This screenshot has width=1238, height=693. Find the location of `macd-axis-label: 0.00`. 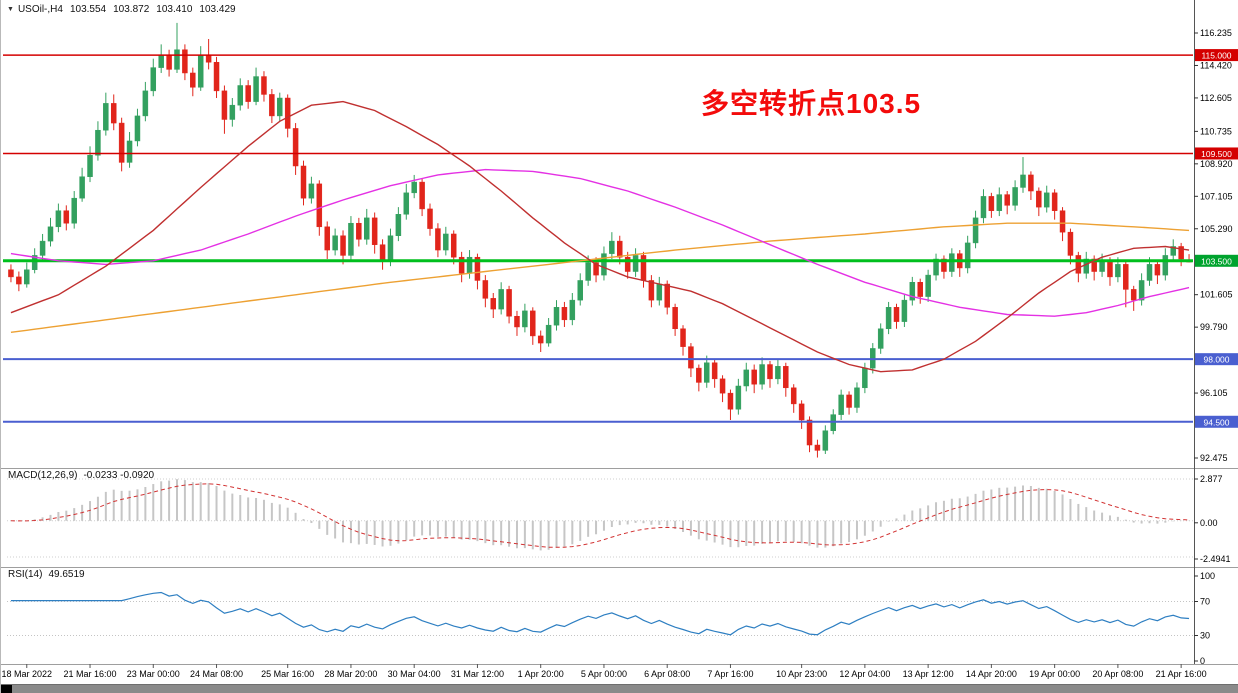

macd-axis-label: 0.00 is located at coordinates (1209, 523).